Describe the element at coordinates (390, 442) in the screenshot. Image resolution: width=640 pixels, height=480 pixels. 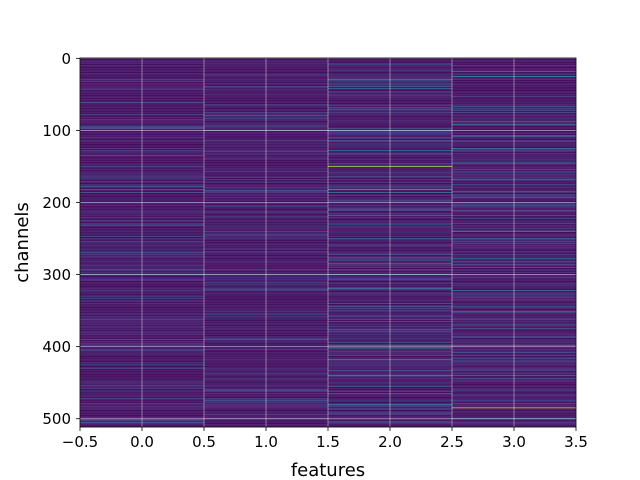
I see `x-tick-label: 2.0` at that location.